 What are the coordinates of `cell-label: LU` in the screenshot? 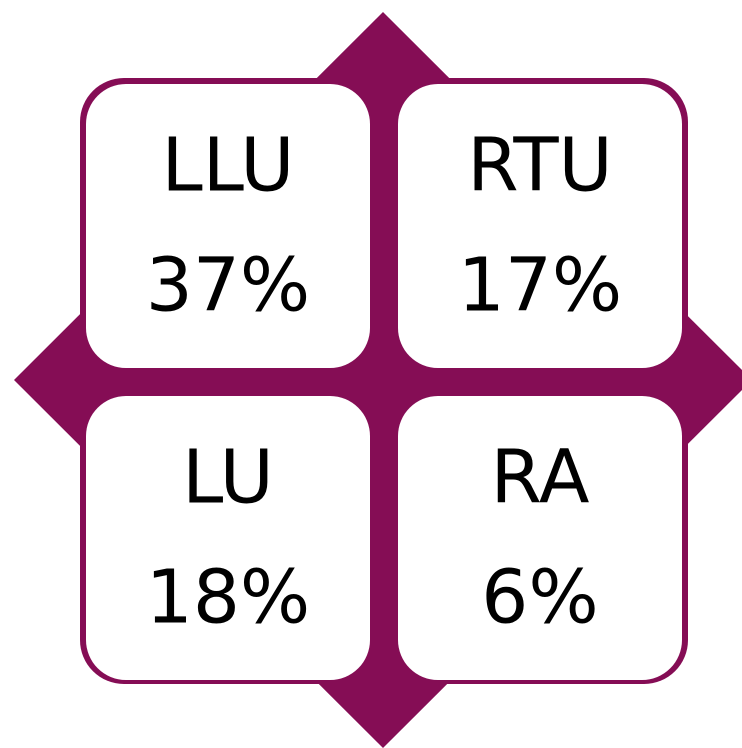 It's located at (228, 478).